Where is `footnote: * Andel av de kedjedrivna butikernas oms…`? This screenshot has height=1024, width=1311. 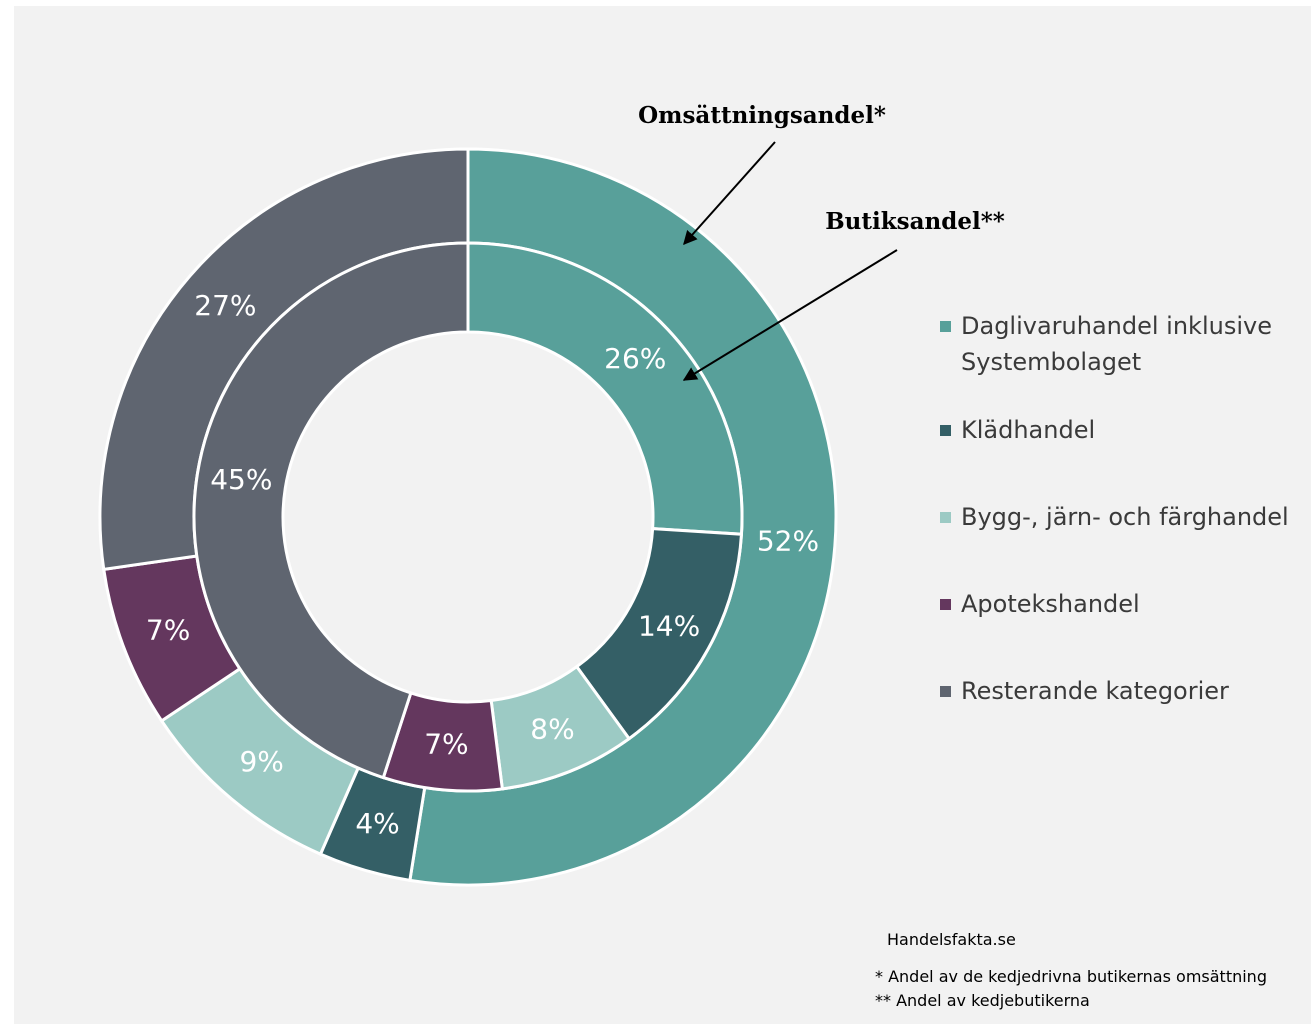
footnote: * Andel av de kedjedrivna butikernas oms… is located at coordinates (1071, 976).